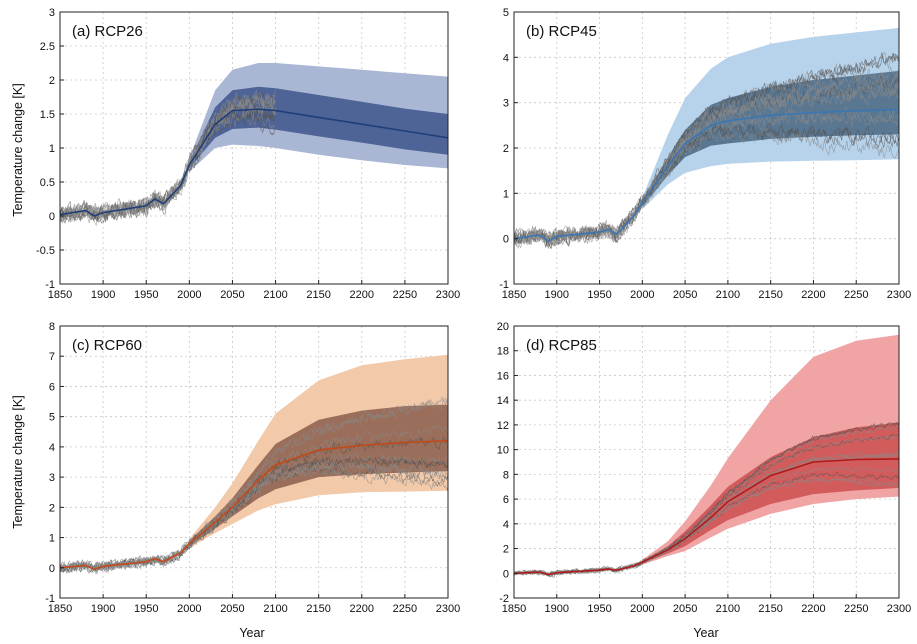 This screenshot has width=917, height=644. Describe the element at coordinates (503, 352) in the screenshot. I see `y-tick-label: 18` at that location.